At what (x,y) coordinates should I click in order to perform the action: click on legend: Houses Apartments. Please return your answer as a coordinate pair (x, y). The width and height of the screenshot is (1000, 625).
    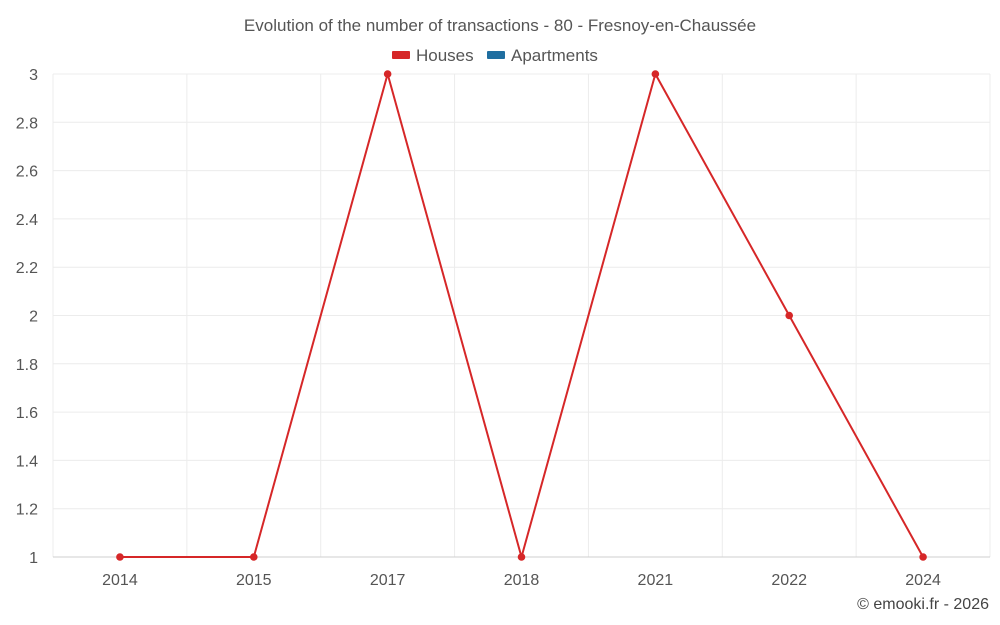
    Looking at the image, I should click on (495, 55).